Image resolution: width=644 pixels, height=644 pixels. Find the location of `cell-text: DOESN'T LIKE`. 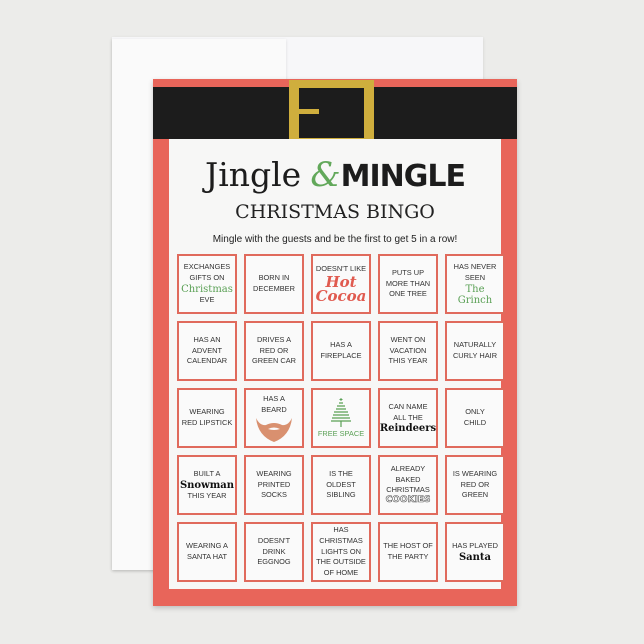

cell-text: DOESN'T LIKE is located at coordinates (341, 269).